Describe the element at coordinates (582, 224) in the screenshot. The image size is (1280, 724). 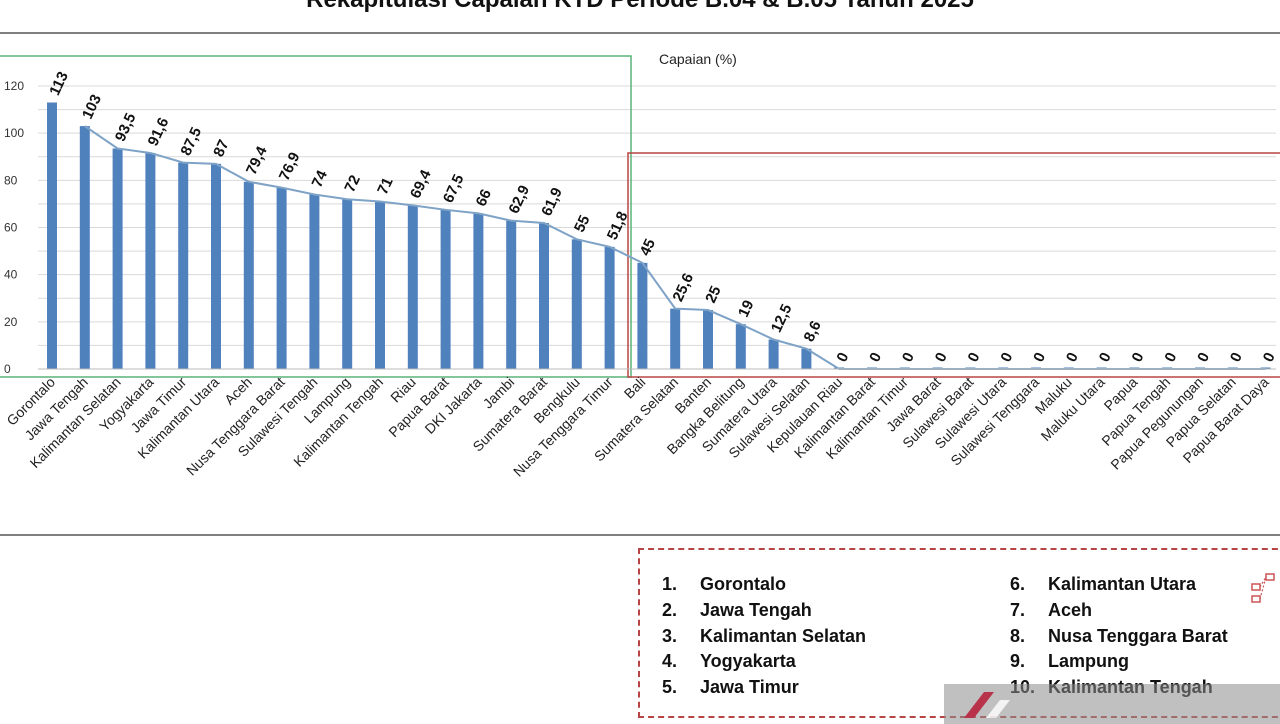
I see `data-label: 55` at that location.